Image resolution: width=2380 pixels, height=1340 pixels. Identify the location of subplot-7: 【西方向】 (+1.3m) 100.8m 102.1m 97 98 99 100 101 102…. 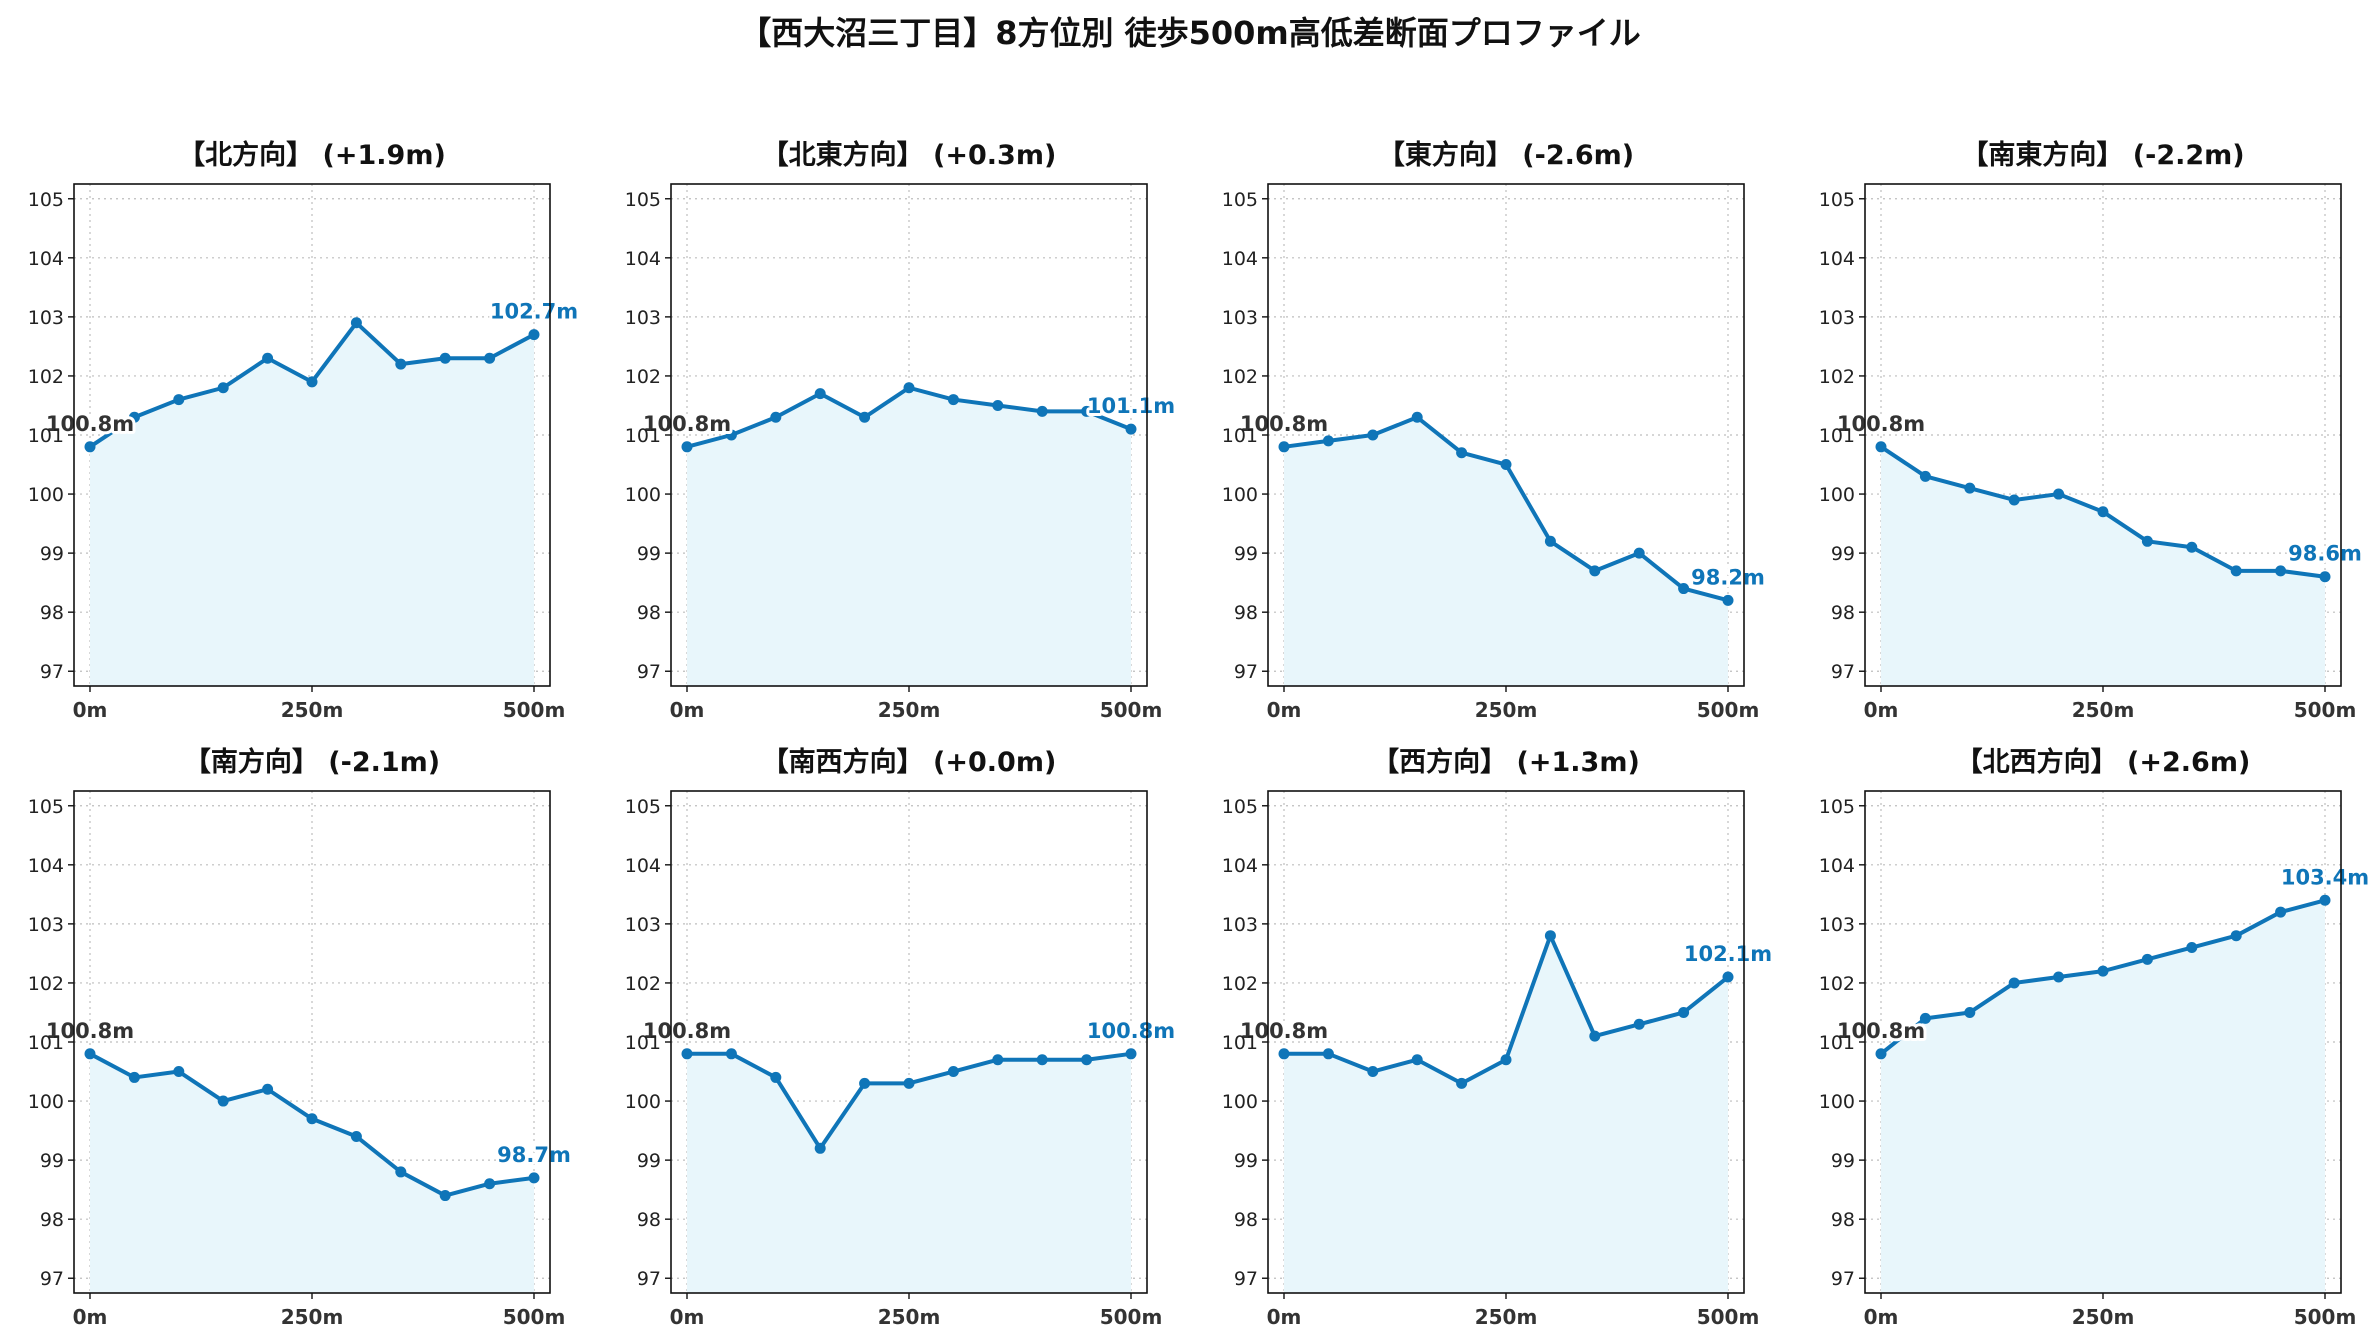
(1498, 1037).